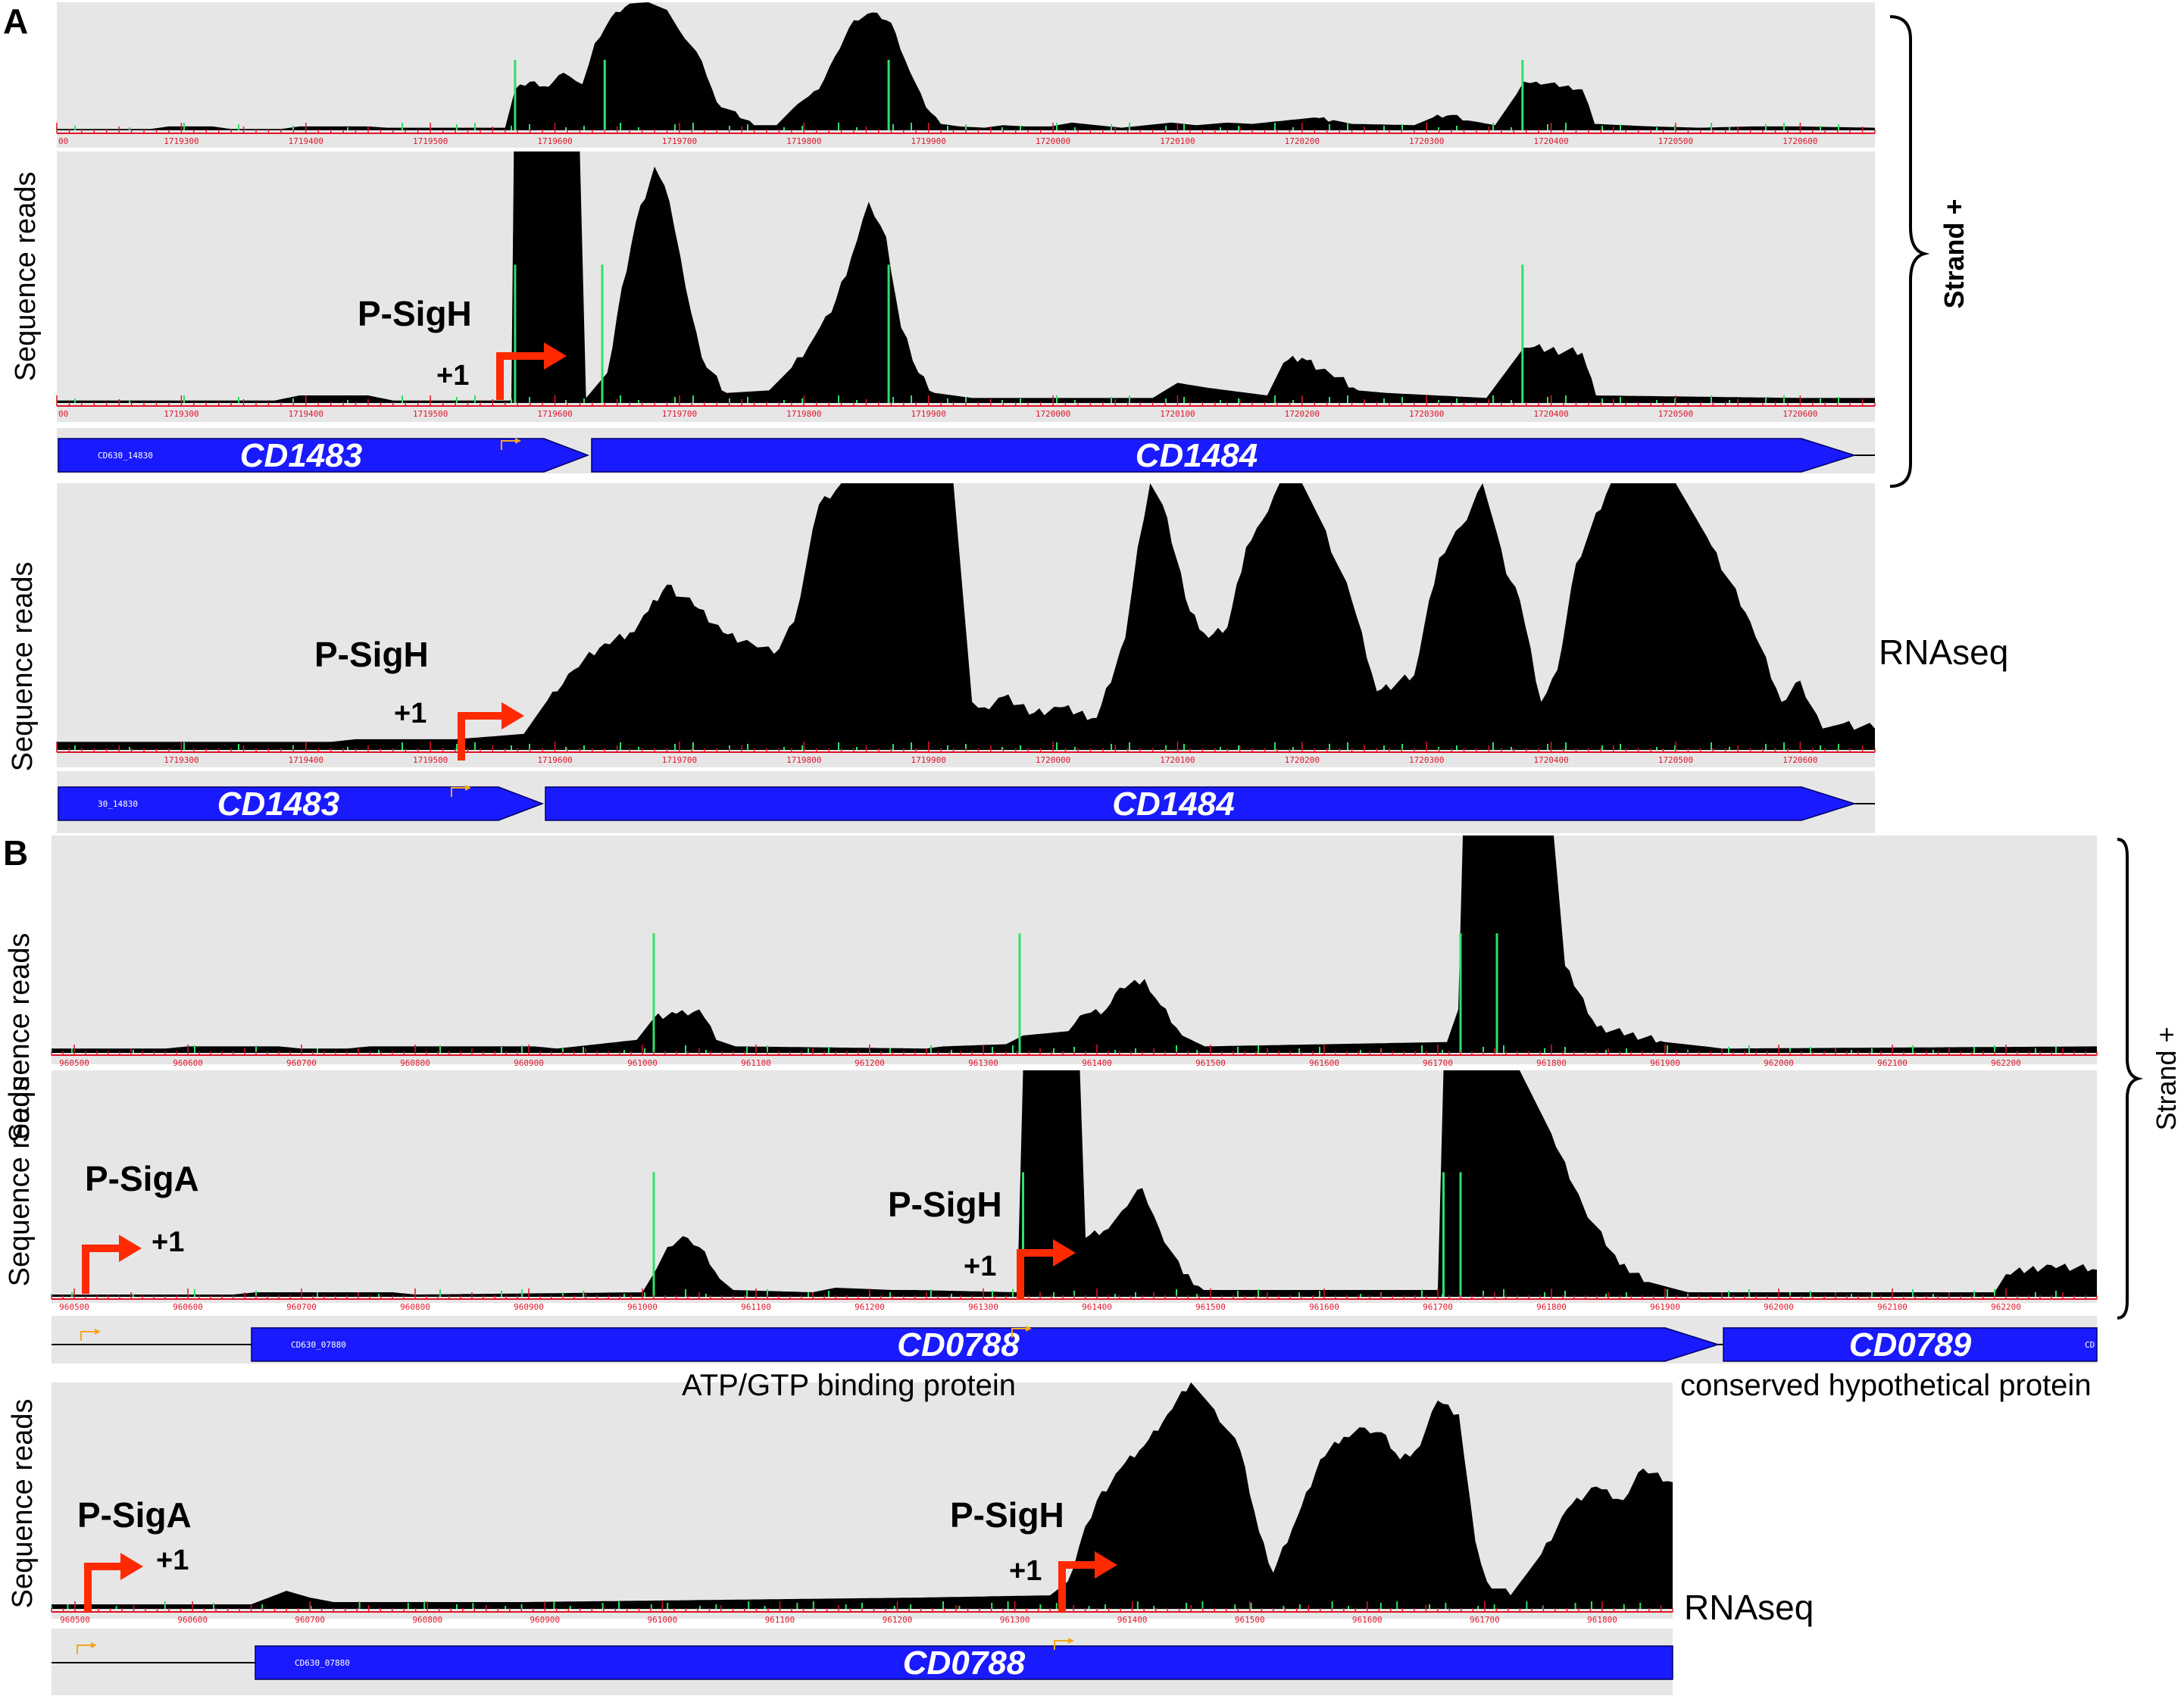  What do you see at coordinates (452, 376) in the screenshot?
I see `tss-plus1-a2: +1` at bounding box center [452, 376].